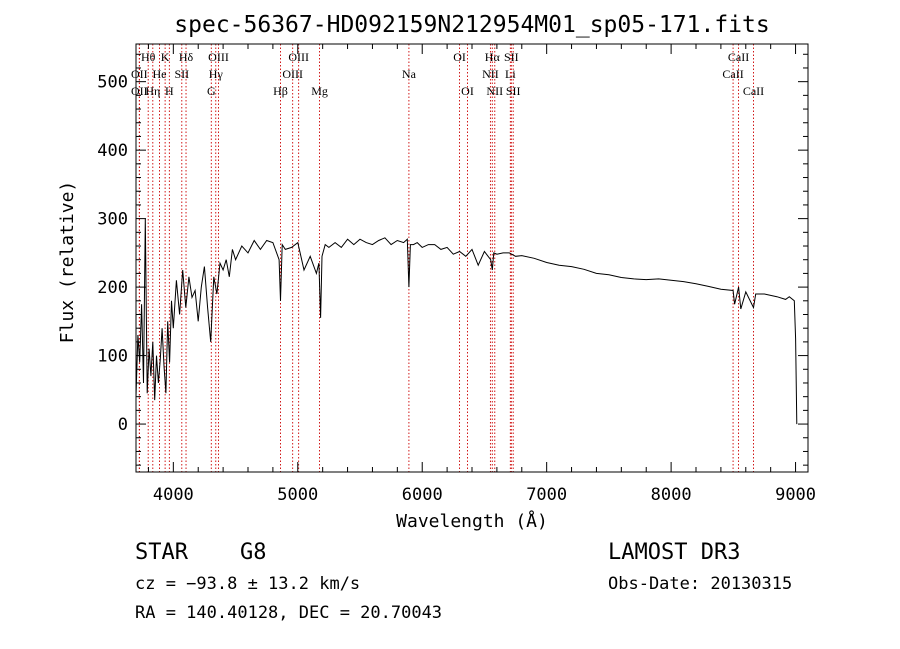 This screenshot has width=900, height=649. Describe the element at coordinates (216, 74) in the screenshot. I see `line-marker-label: Hγ` at that location.